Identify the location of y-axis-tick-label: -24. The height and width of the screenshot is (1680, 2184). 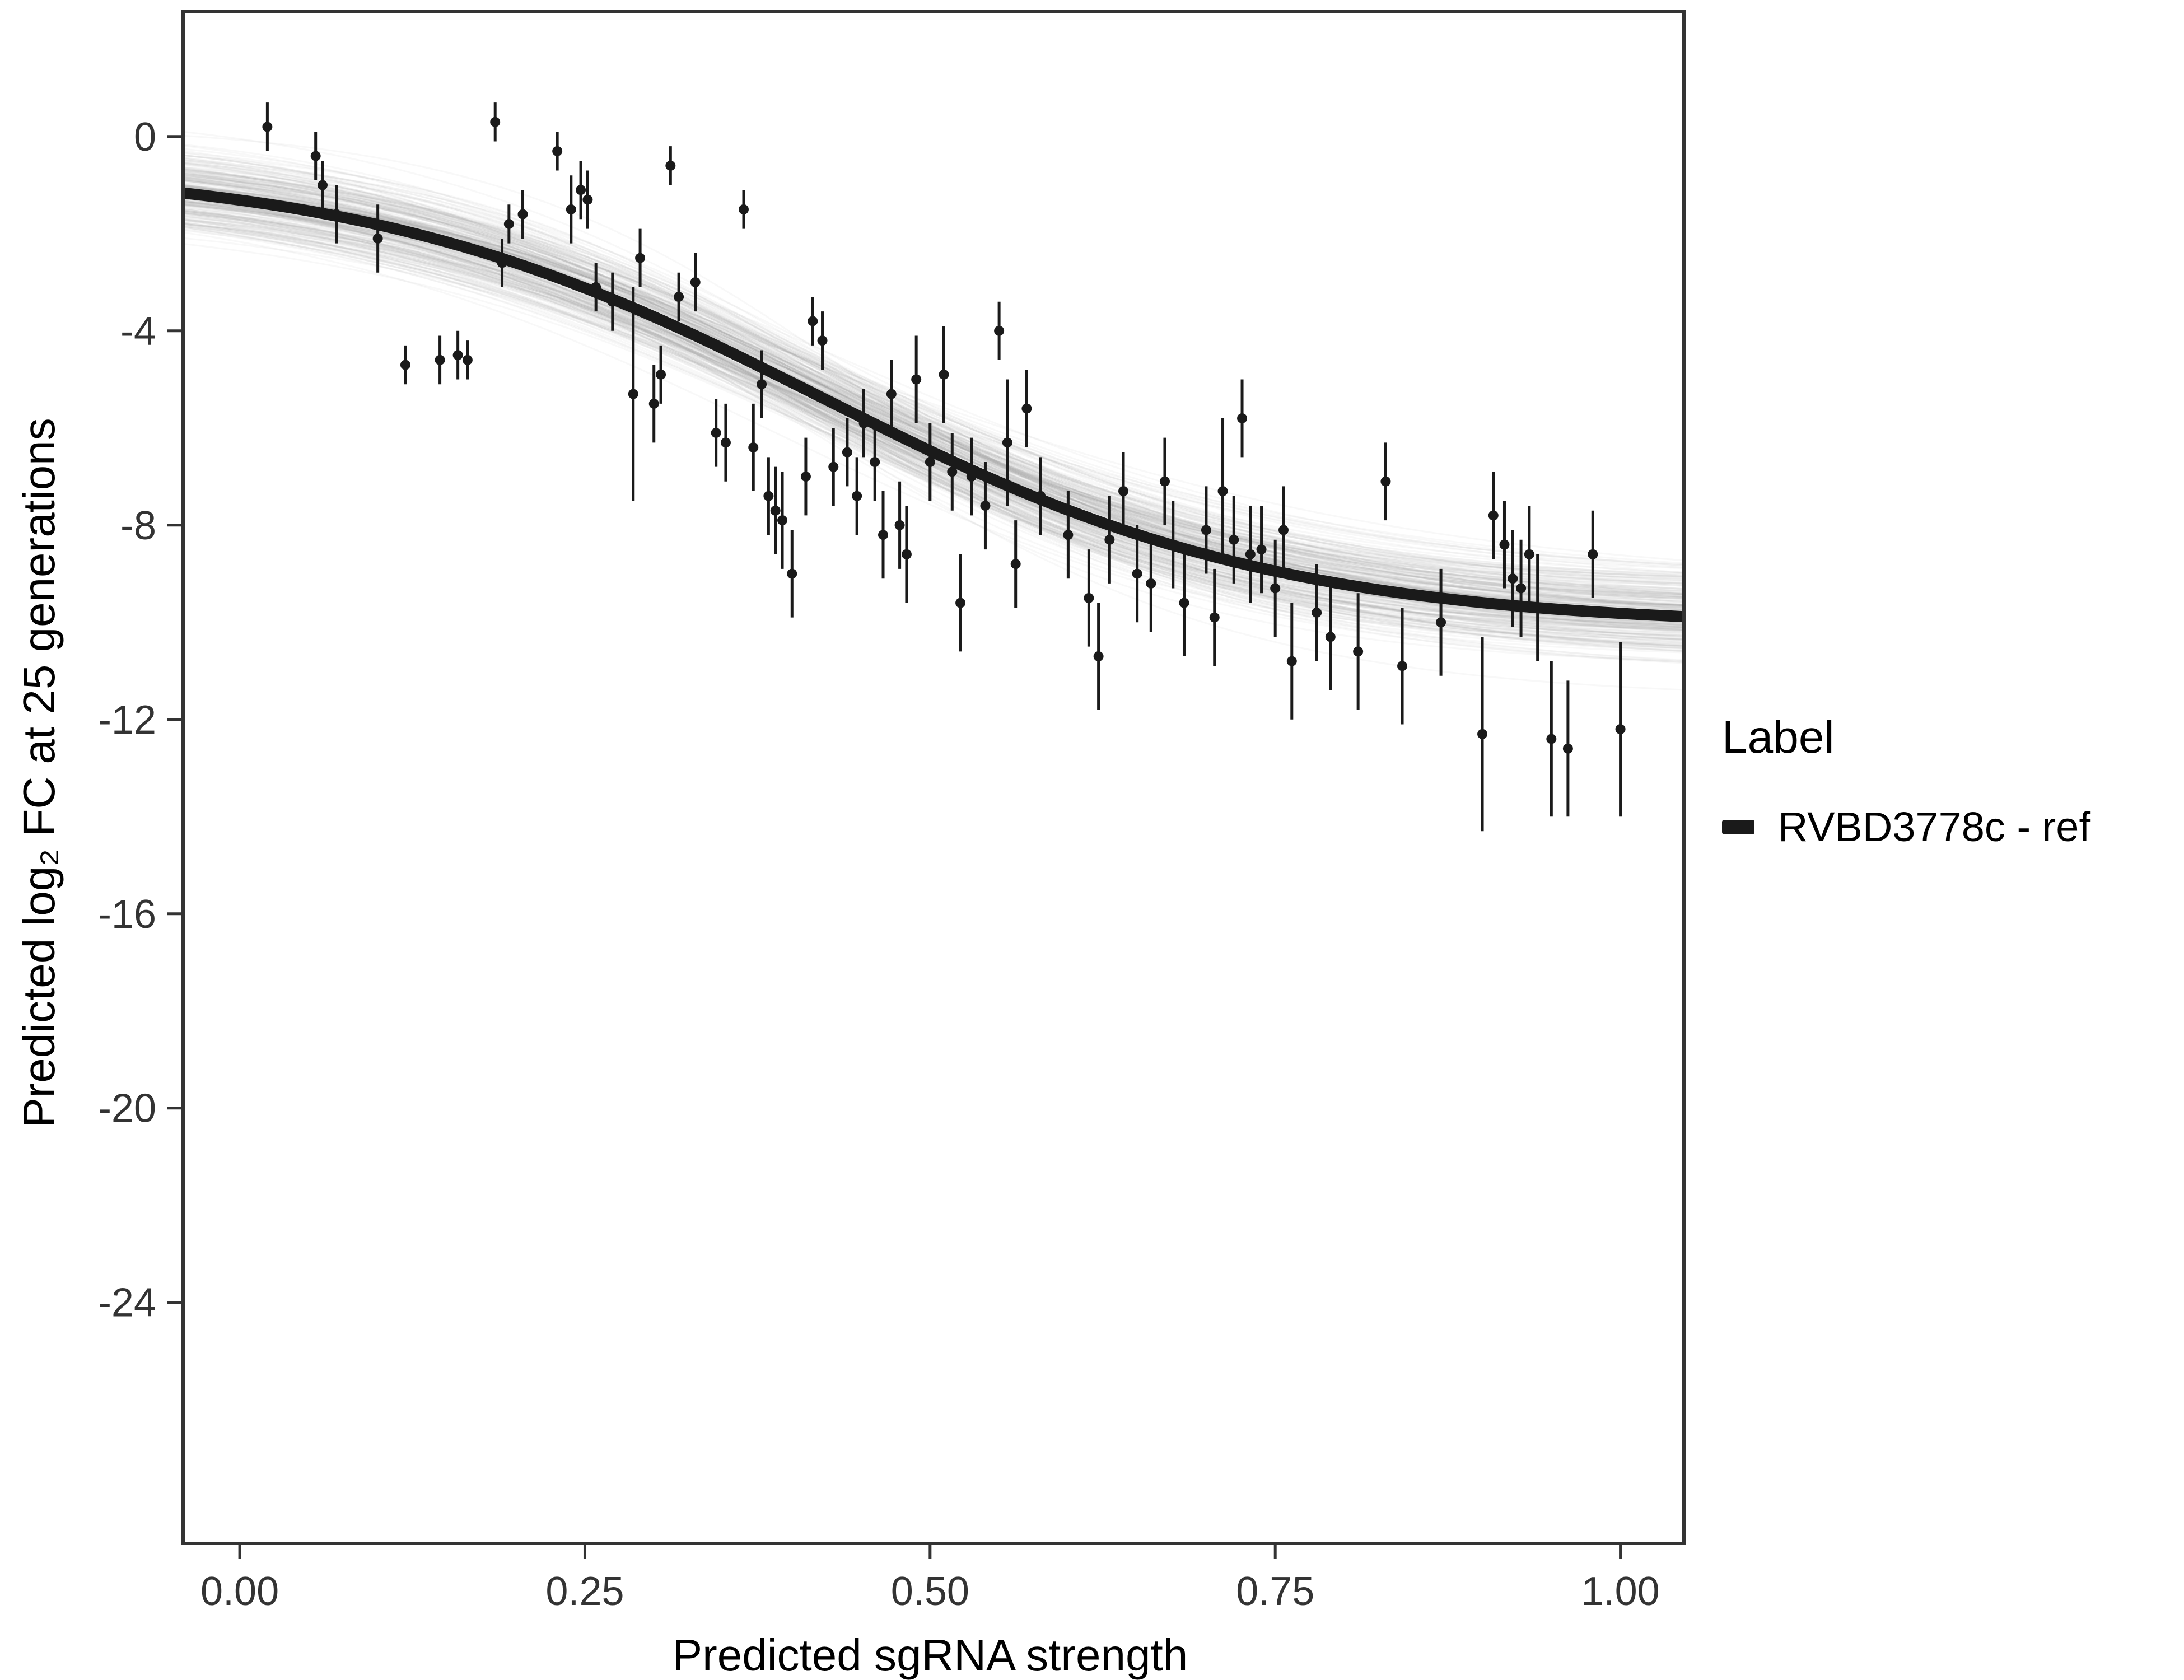
(127, 1304).